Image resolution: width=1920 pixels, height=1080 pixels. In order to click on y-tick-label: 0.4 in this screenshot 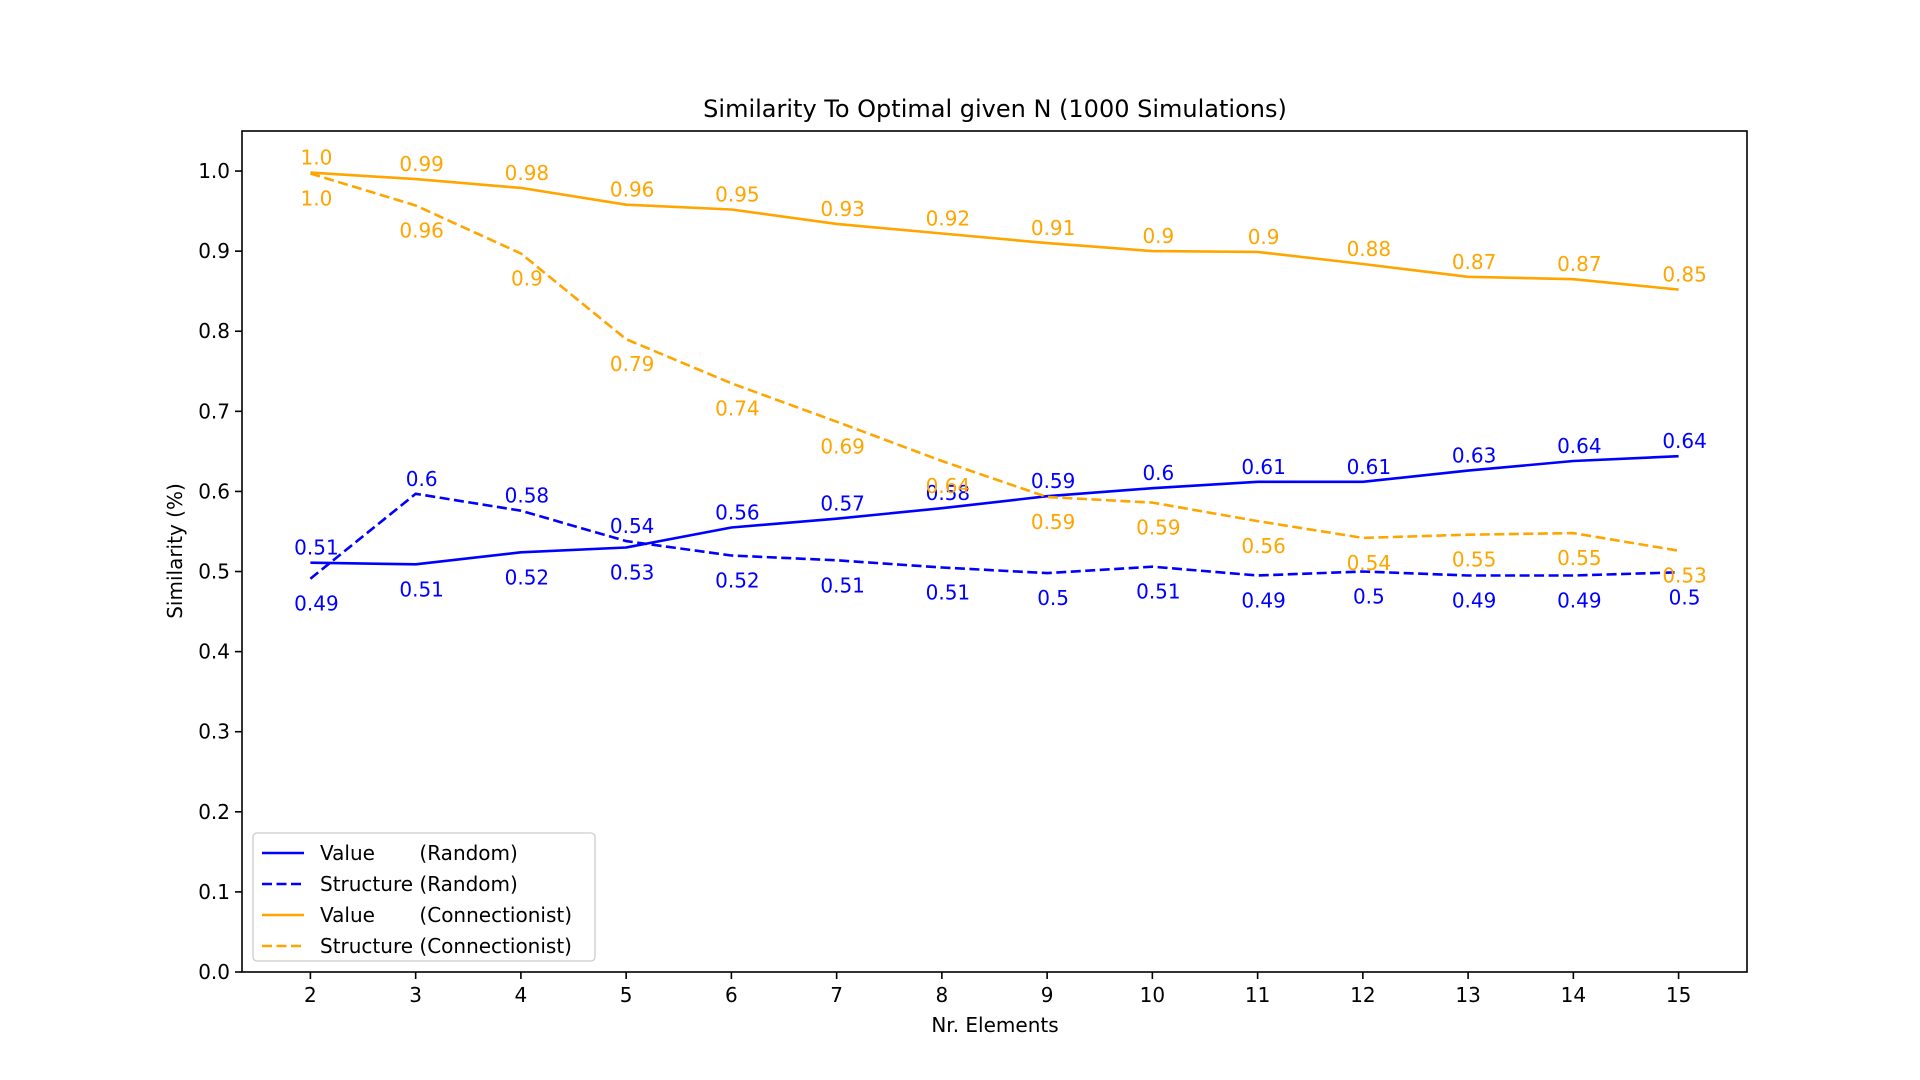, I will do `click(214, 652)`.